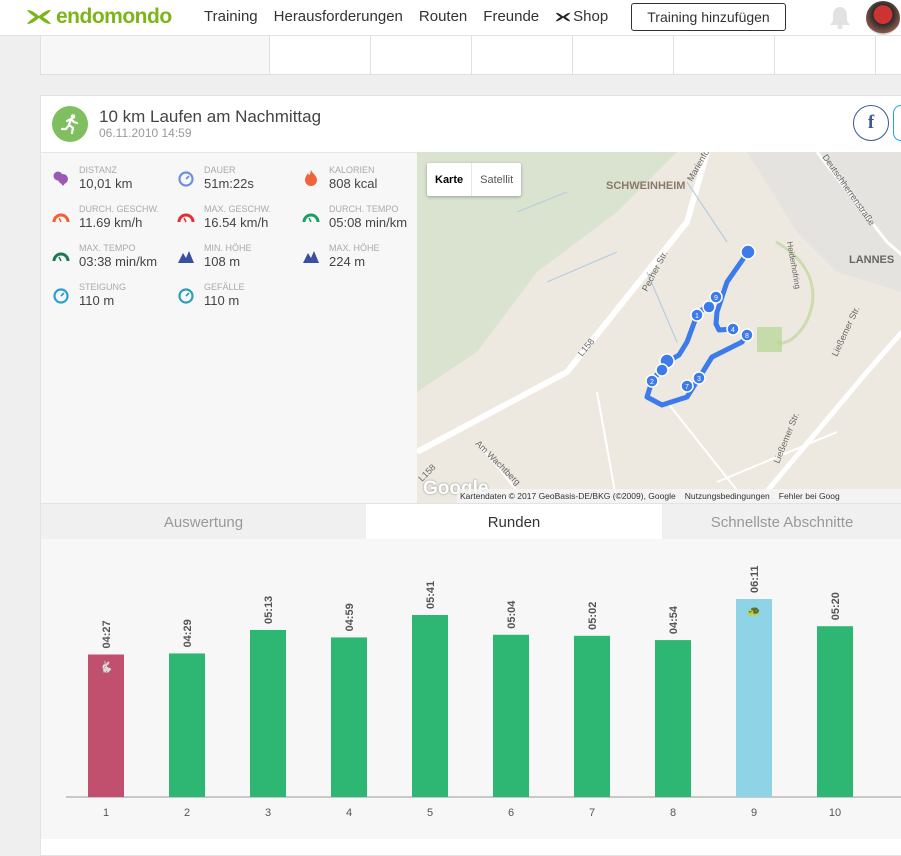 Image resolution: width=901 pixels, height=856 pixels. What do you see at coordinates (673, 813) in the screenshot?
I see `lap-number-label: 8` at bounding box center [673, 813].